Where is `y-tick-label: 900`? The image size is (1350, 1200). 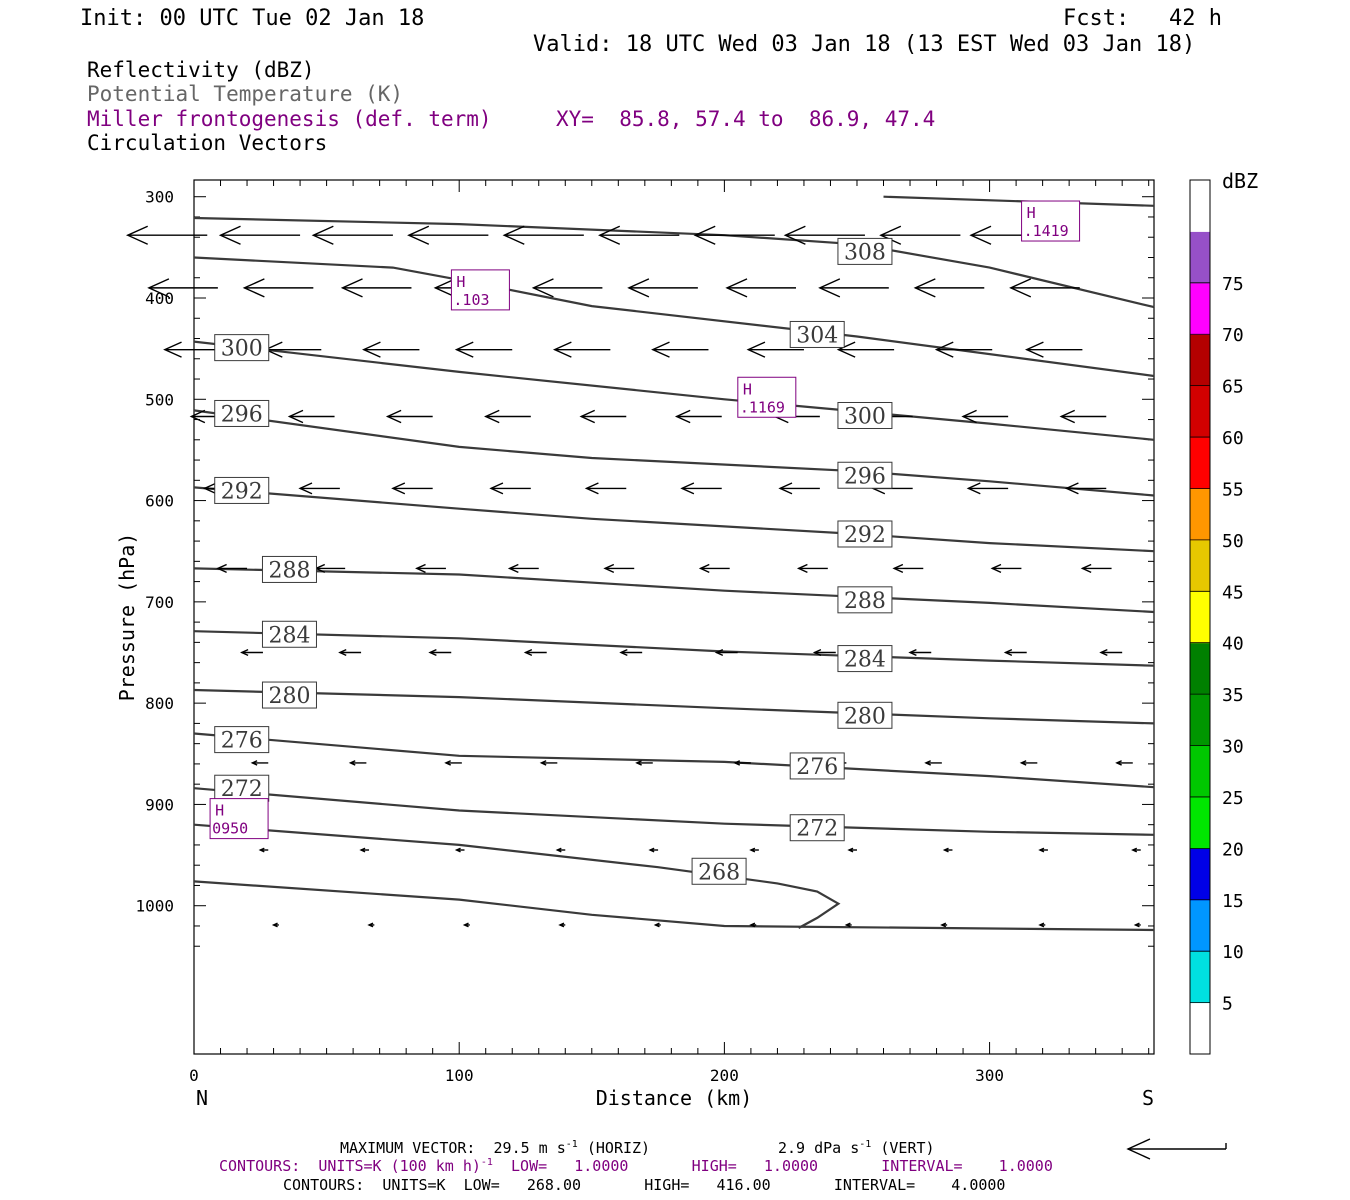
y-tick-label: 900 is located at coordinates (159, 804).